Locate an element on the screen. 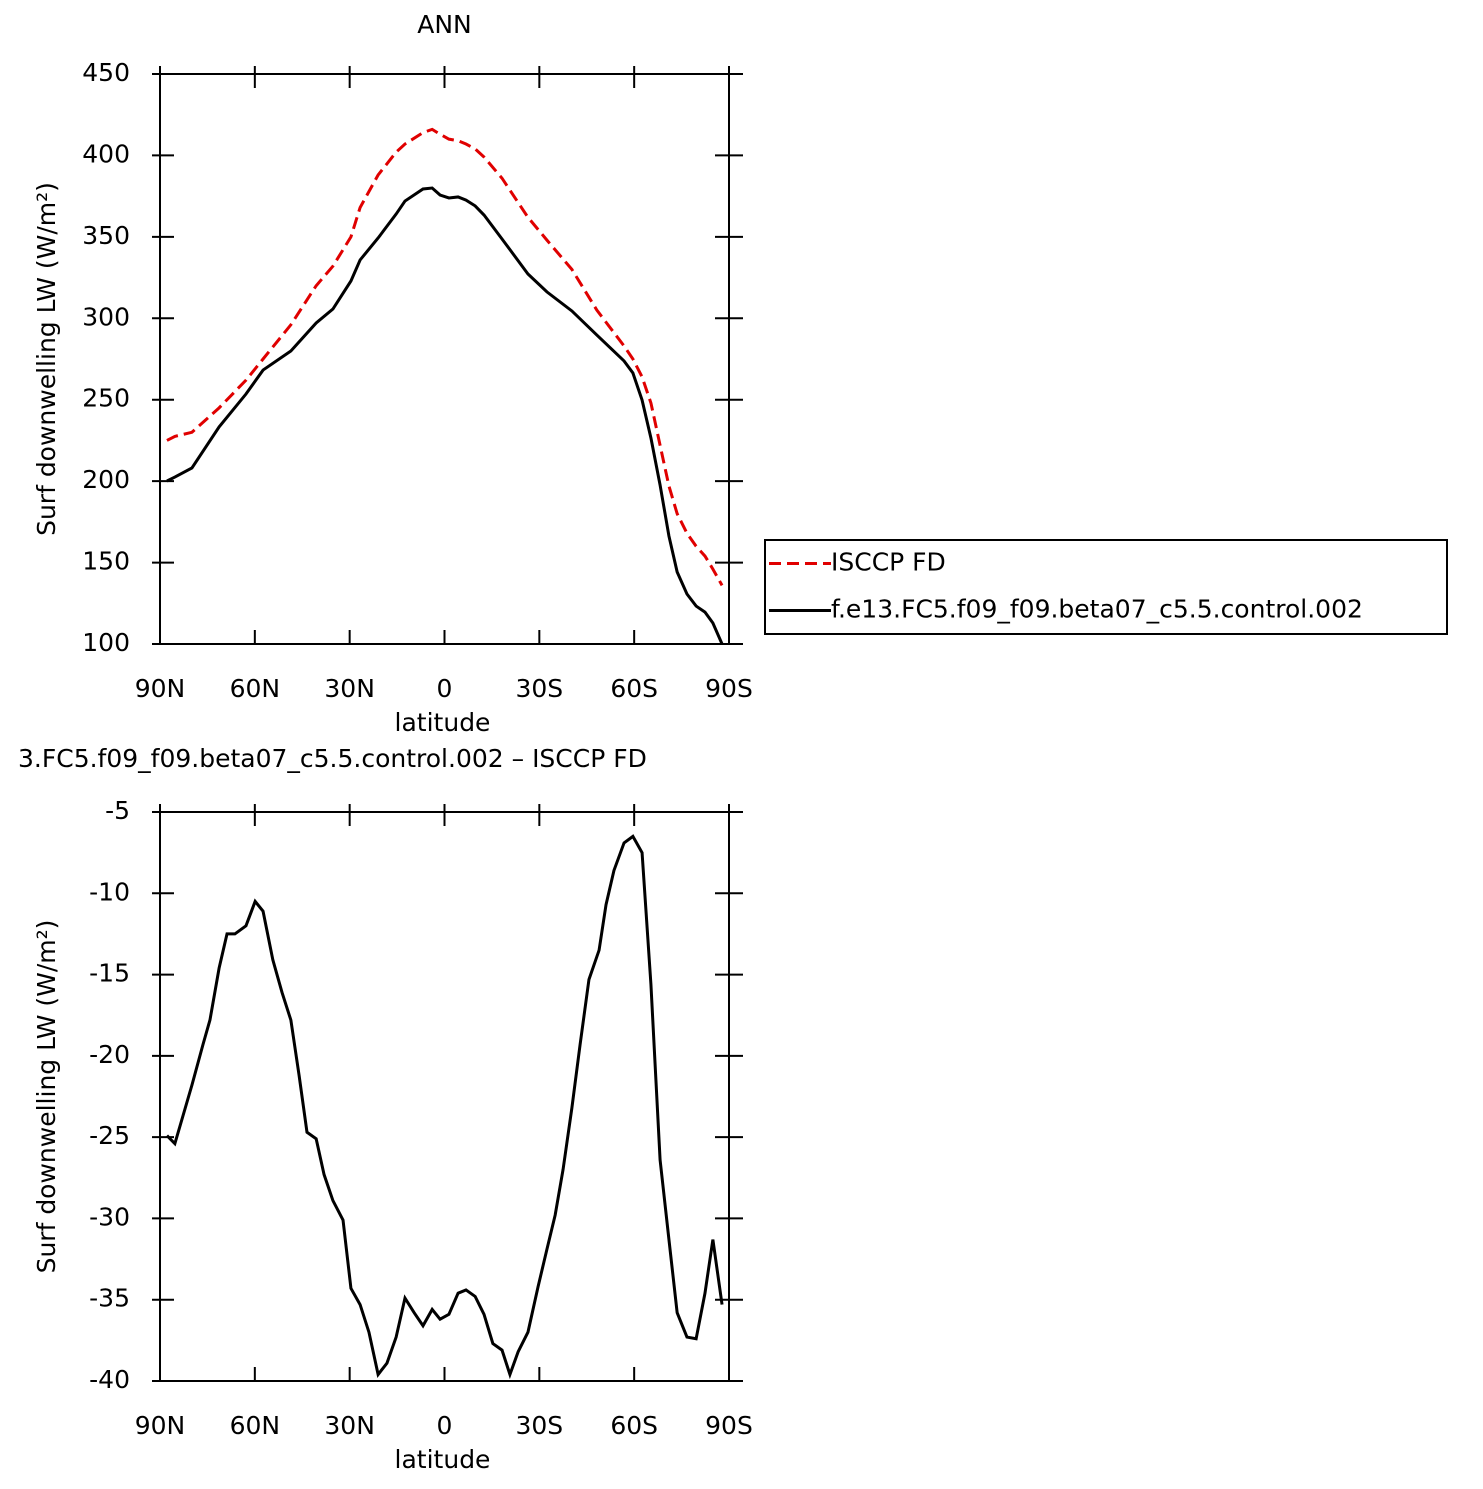 The width and height of the screenshot is (1483, 1489). y-tick-label: -25 is located at coordinates (109, 1135).